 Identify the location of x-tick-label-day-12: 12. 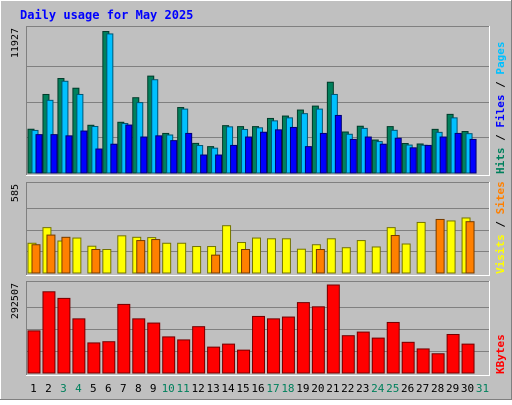
(198, 388).